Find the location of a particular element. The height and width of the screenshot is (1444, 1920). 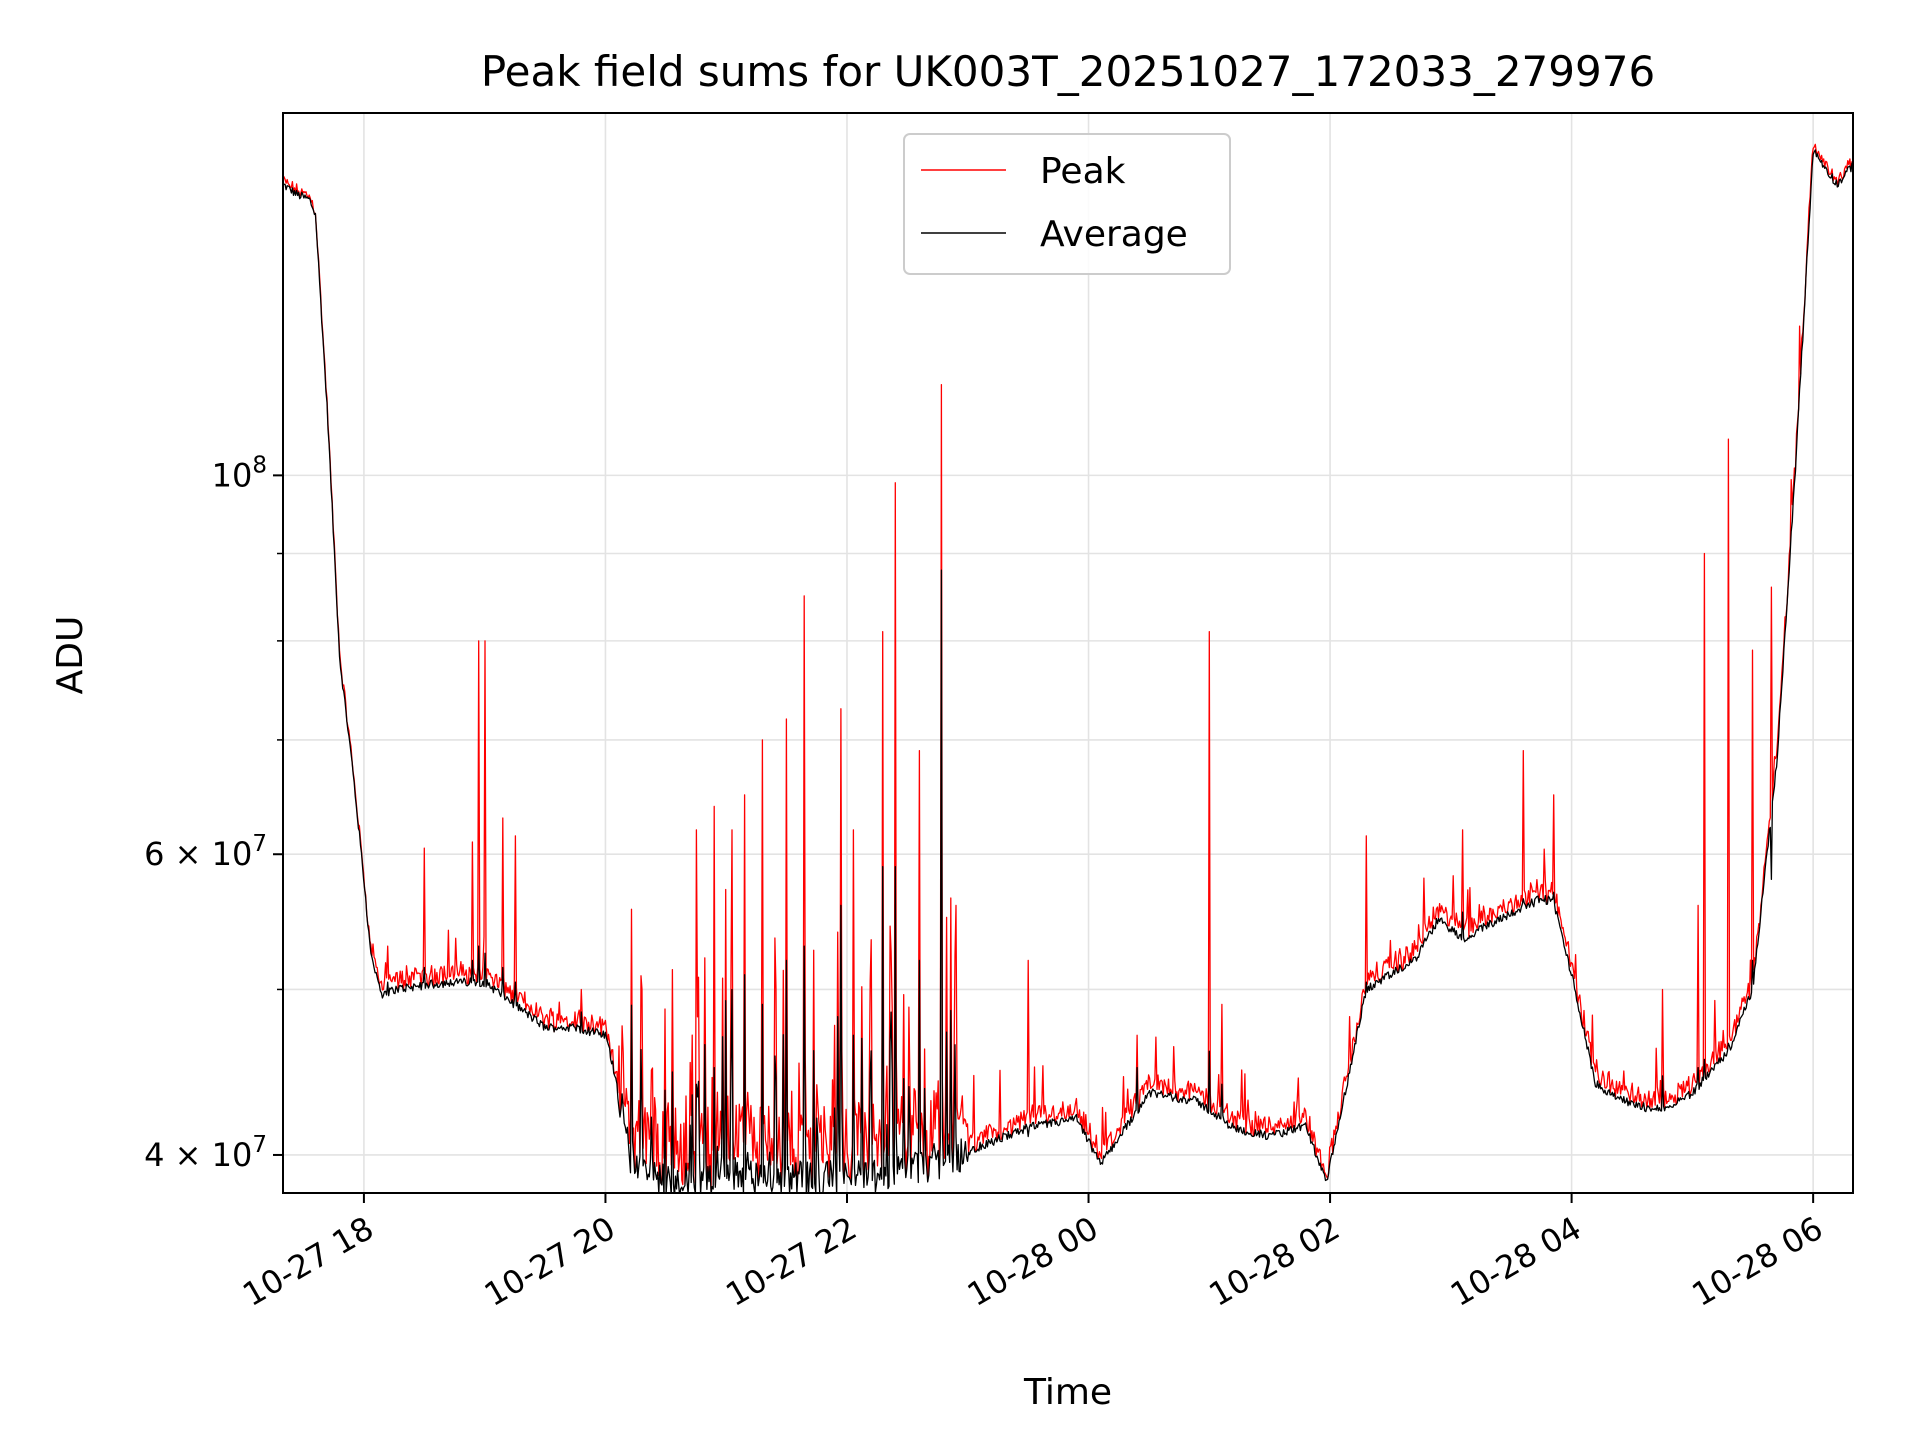

y-tick-label: 4 × 107 is located at coordinates (205, 1153).